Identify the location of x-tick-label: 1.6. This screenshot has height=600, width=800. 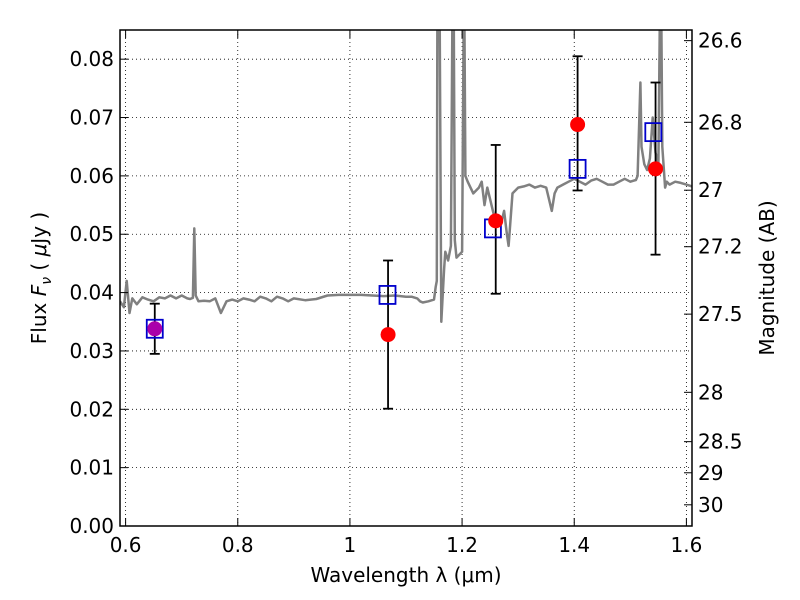
(686, 545).